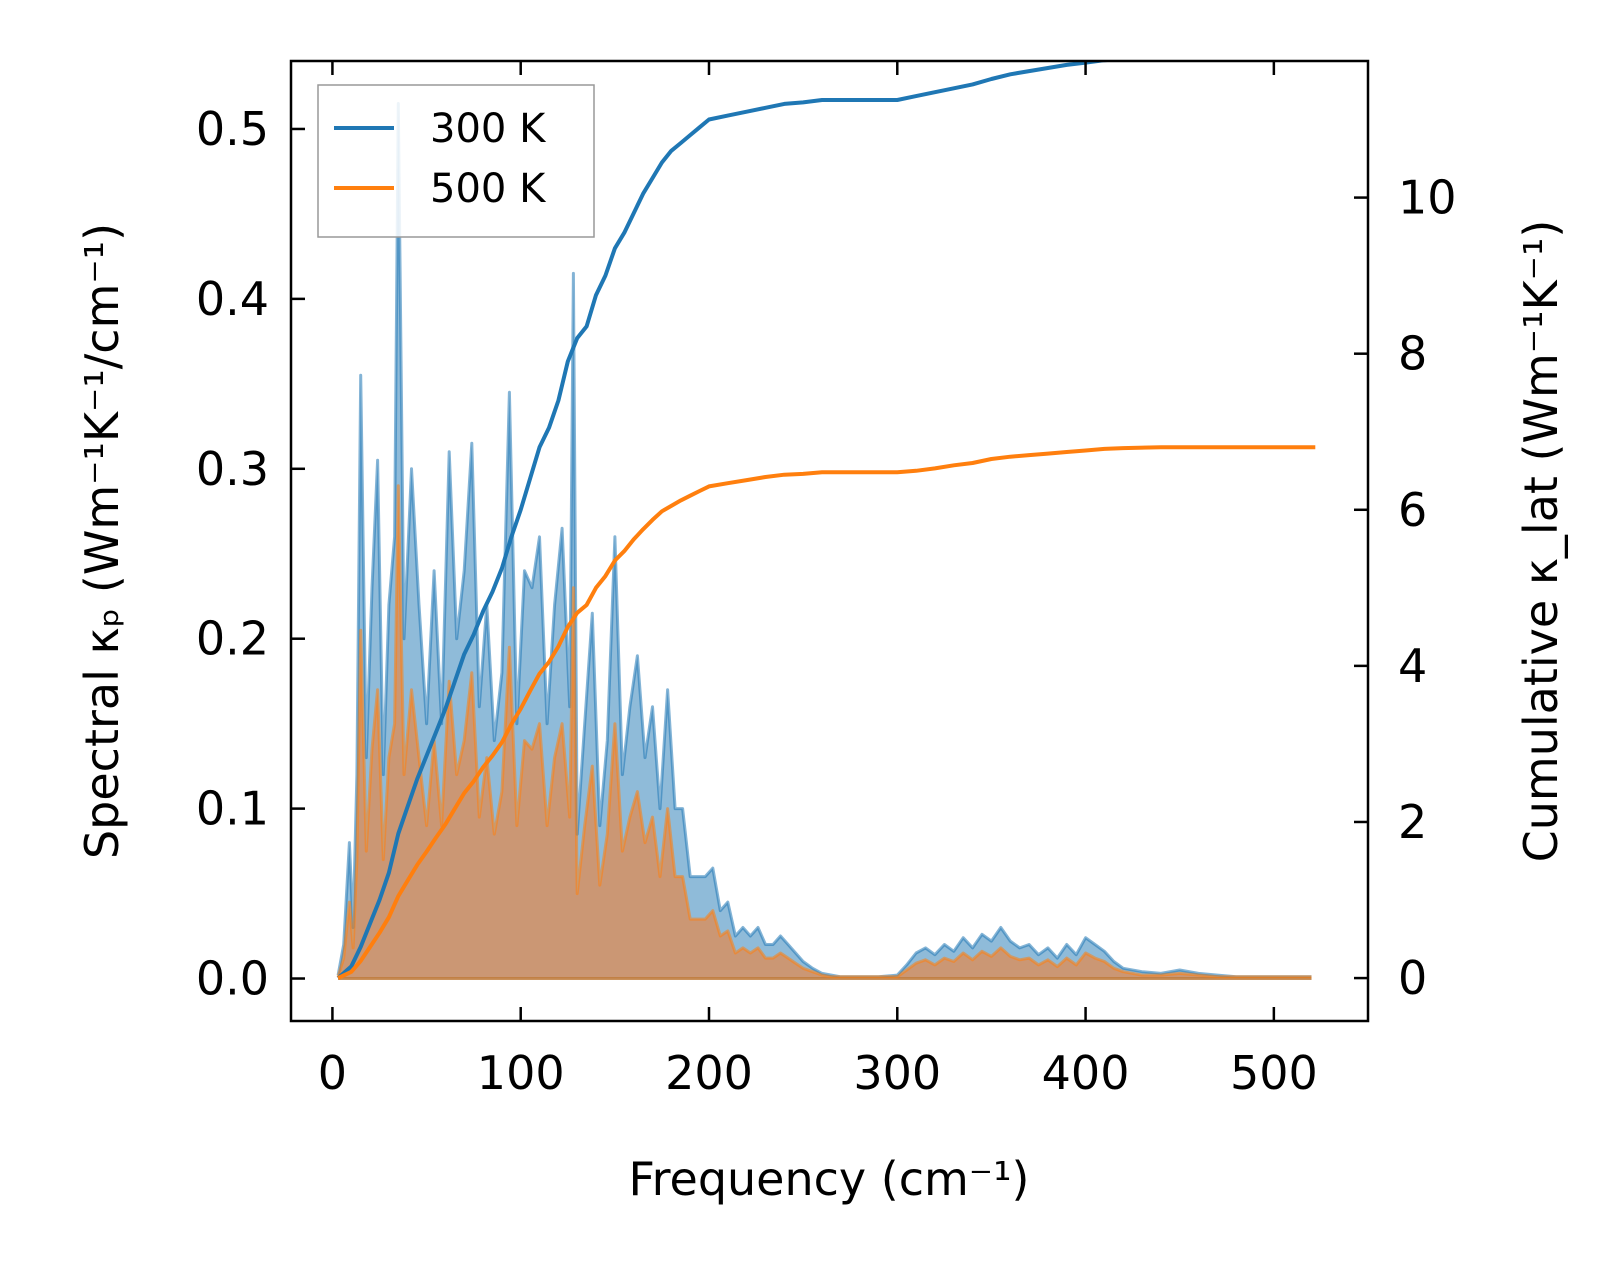 This screenshot has height=1264, width=1623. I want to click on y-tick-label-right: 2, so click(1412, 822).